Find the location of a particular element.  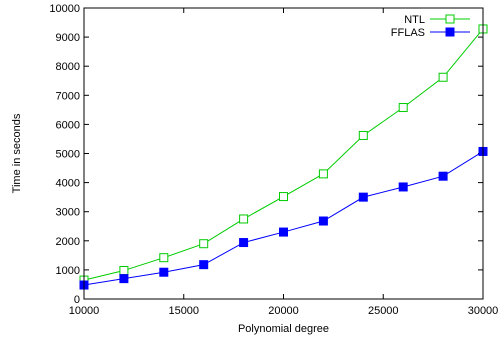

x-tick-label: 10000 is located at coordinates (84, 311).